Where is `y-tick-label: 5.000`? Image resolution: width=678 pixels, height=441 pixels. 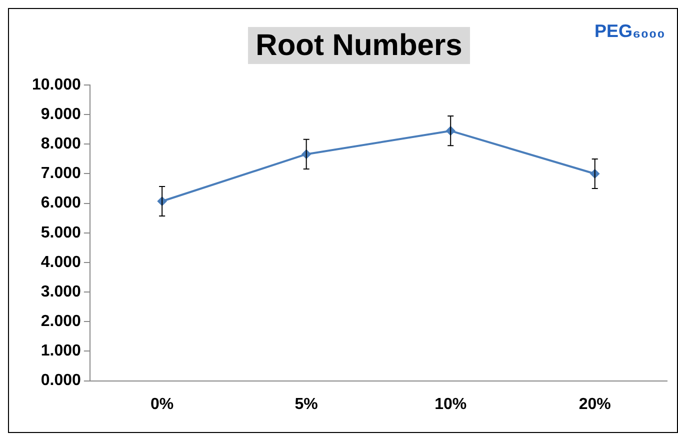 y-tick-label: 5.000 is located at coordinates (61, 233).